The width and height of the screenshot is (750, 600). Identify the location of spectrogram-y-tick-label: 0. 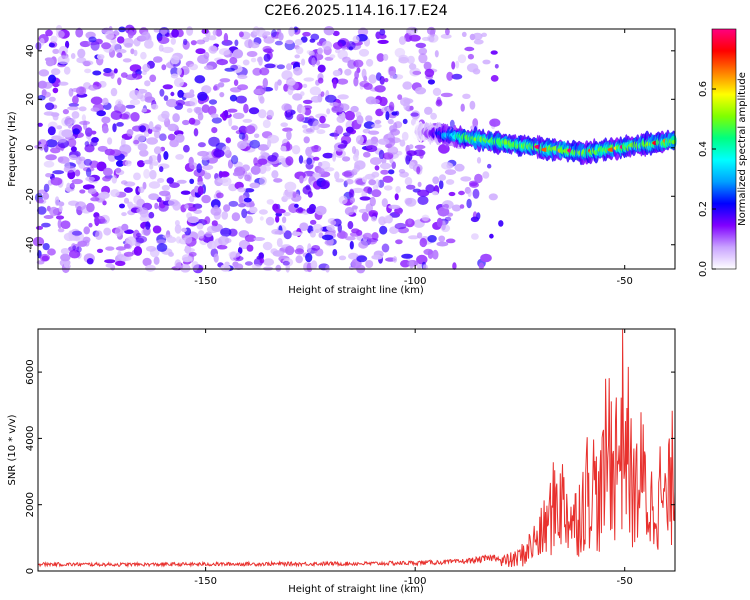
(30, 148).